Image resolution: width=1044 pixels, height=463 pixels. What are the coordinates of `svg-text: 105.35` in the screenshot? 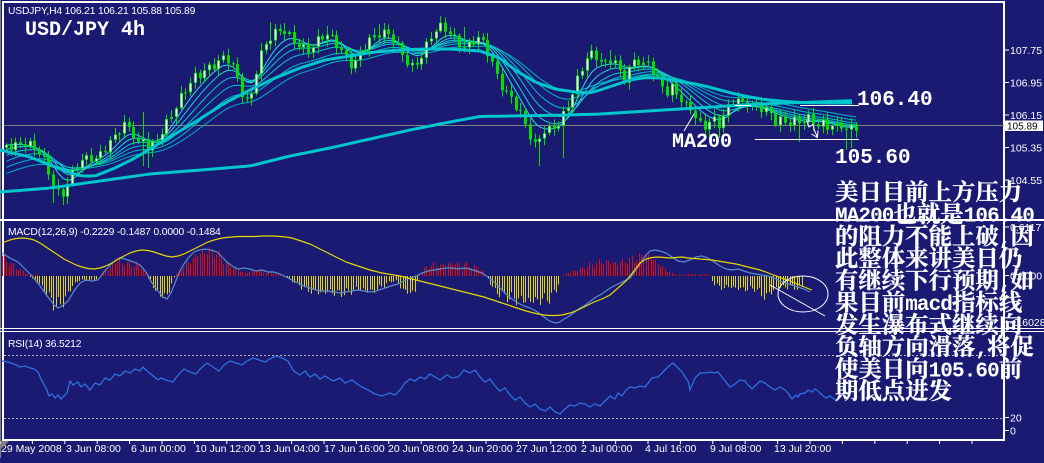 It's located at (1026, 149).